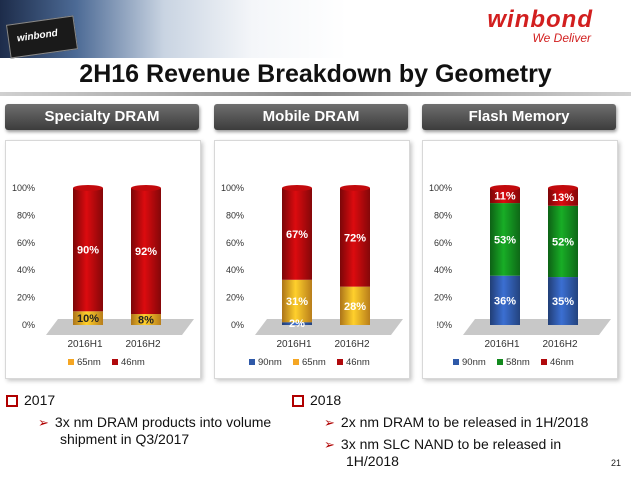 This screenshot has width=631, height=481. I want to click on data-label: 8%, so click(146, 321).